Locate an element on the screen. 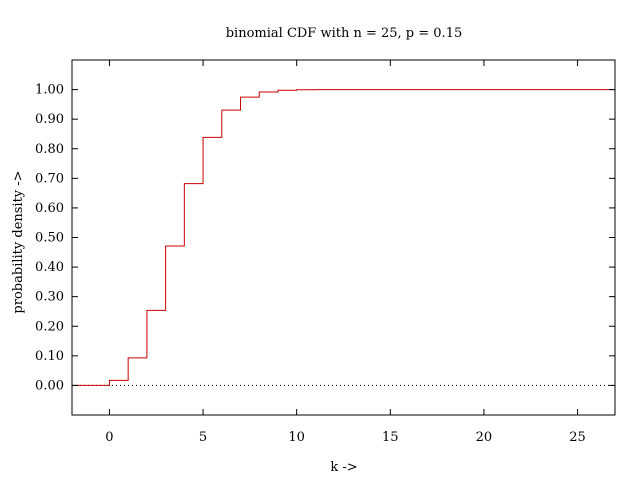 Image resolution: width=640 pixels, height=480 pixels. x-tick-label: 5 is located at coordinates (203, 437).